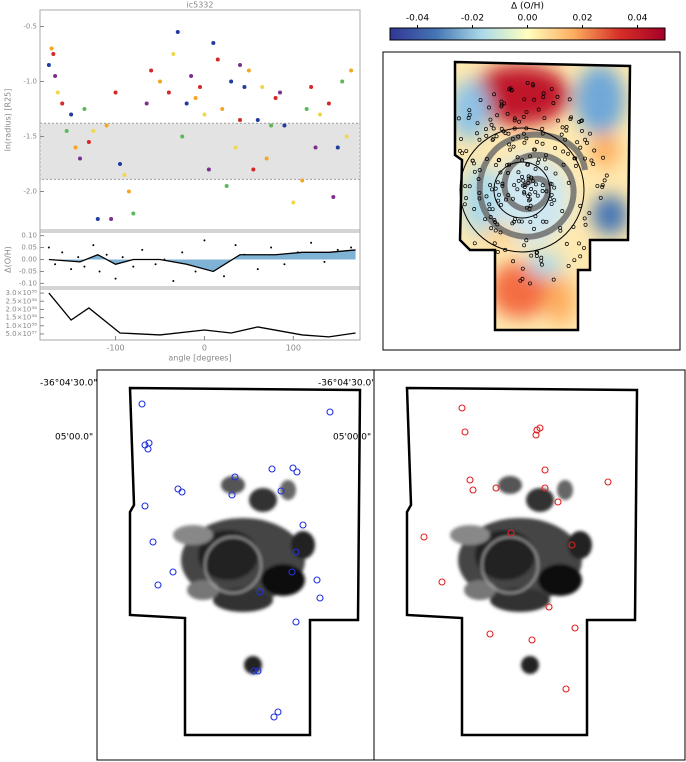 The width and height of the screenshot is (686, 762). I want to click on band, so click(200, 151).